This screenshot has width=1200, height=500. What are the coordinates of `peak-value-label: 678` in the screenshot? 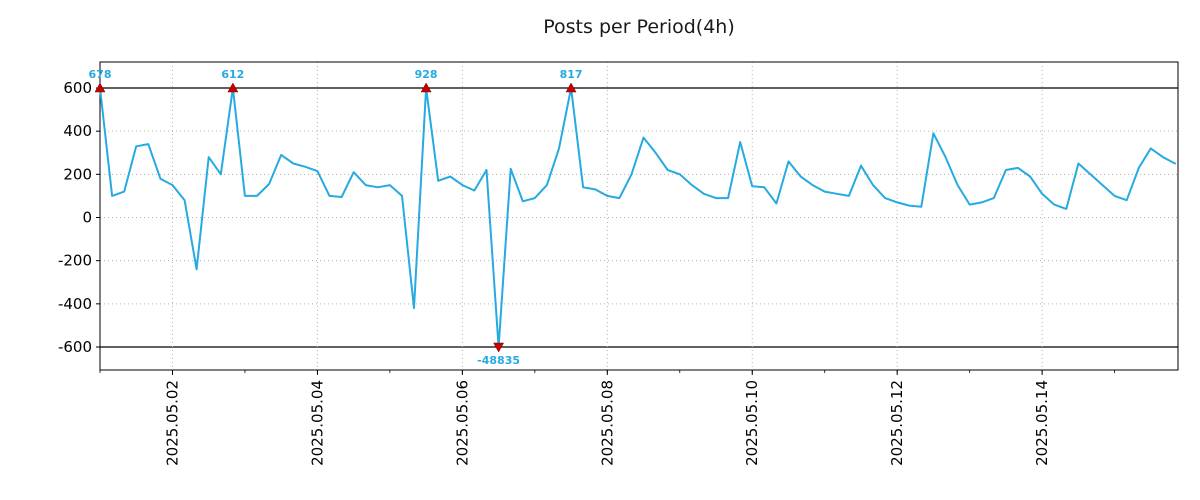 It's located at (100, 74).